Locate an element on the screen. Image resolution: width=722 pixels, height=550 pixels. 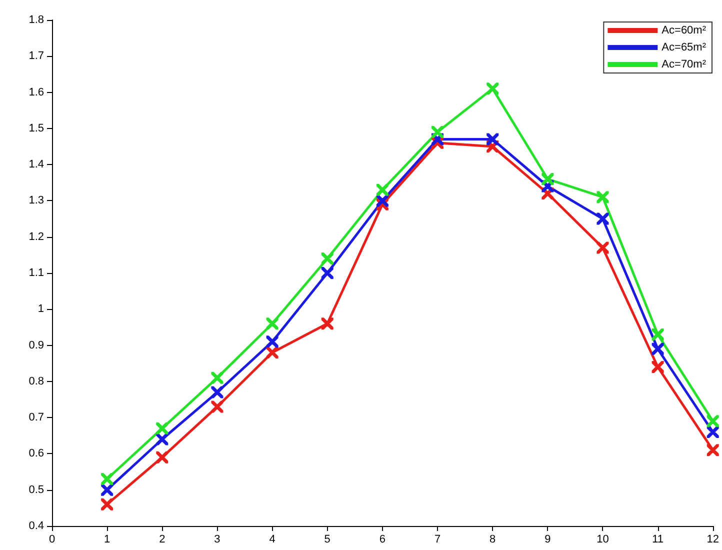
y-tick-label: 0.6 is located at coordinates (36, 454).